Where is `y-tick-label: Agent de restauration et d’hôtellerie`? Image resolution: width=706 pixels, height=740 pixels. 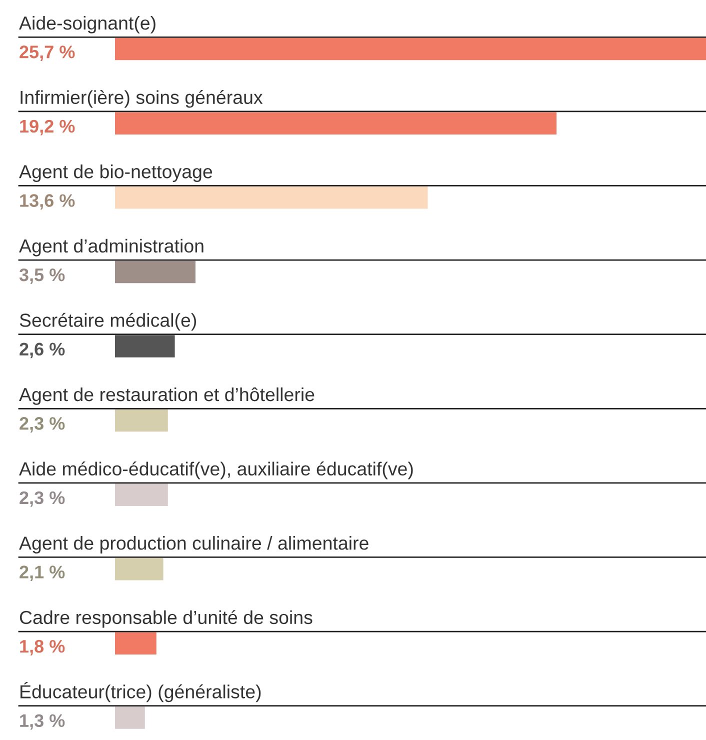 y-tick-label: Agent de restauration et d’hôtellerie is located at coordinates (166, 396).